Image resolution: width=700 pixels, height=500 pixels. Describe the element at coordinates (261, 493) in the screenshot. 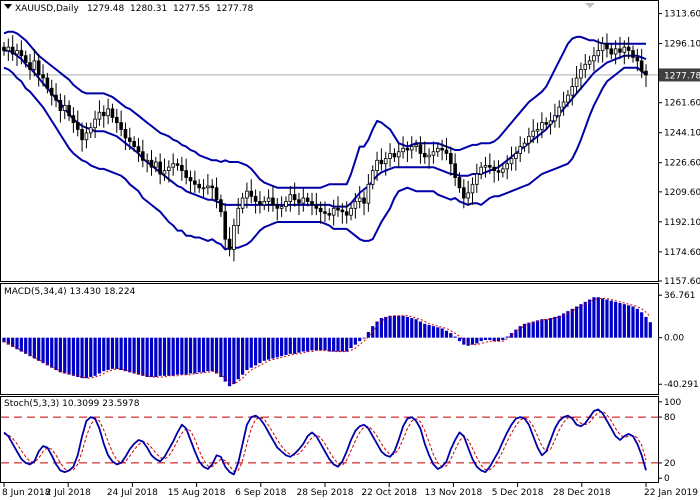

I see `date-tick-label: 6 Sep 2018` at that location.